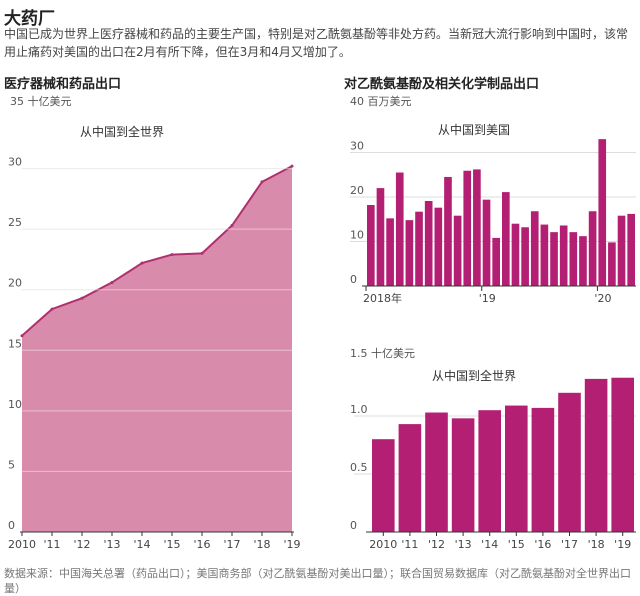  What do you see at coordinates (41, 101) in the screenshot?
I see `left-unit-label: 35 十亿美元` at bounding box center [41, 101].